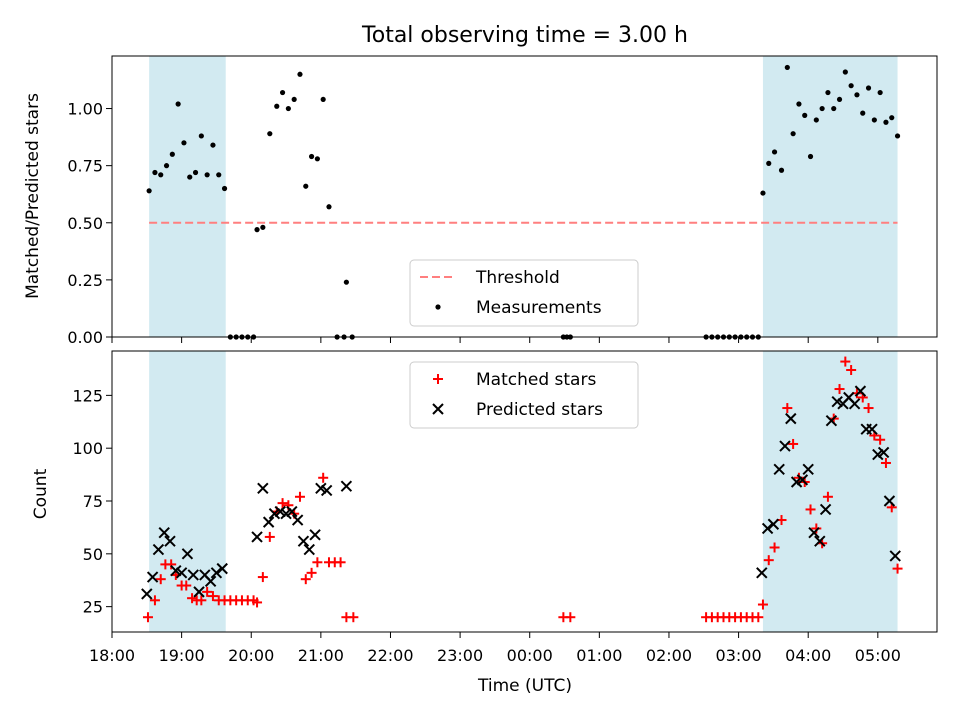 This screenshot has height=724, width=960. Describe the element at coordinates (524, 395) in the screenshot. I see `legend: Matched stars Predicted stars` at that location.